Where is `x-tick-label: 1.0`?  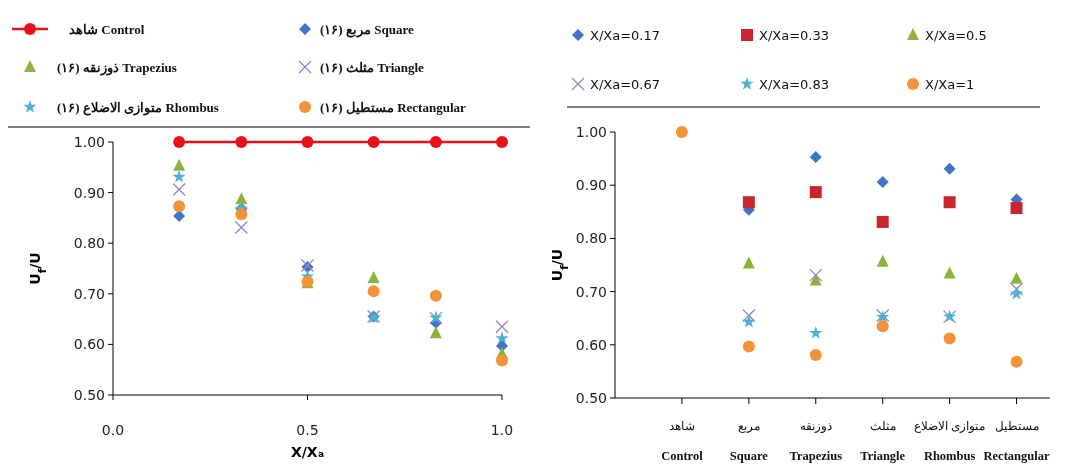 x-tick-label: 1.0 is located at coordinates (502, 430).